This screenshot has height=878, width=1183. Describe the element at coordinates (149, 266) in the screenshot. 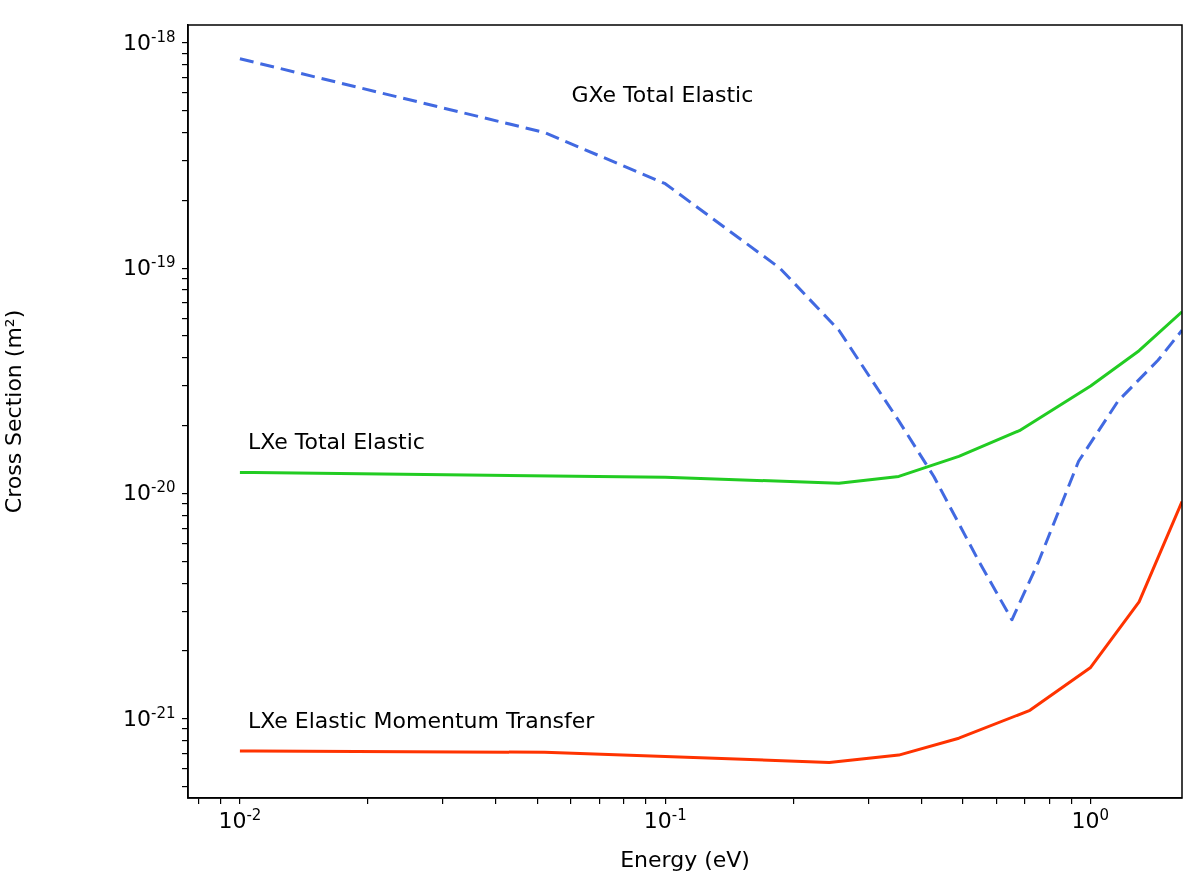

I see `y-tick-label: 10$^{-19}$` at that location.